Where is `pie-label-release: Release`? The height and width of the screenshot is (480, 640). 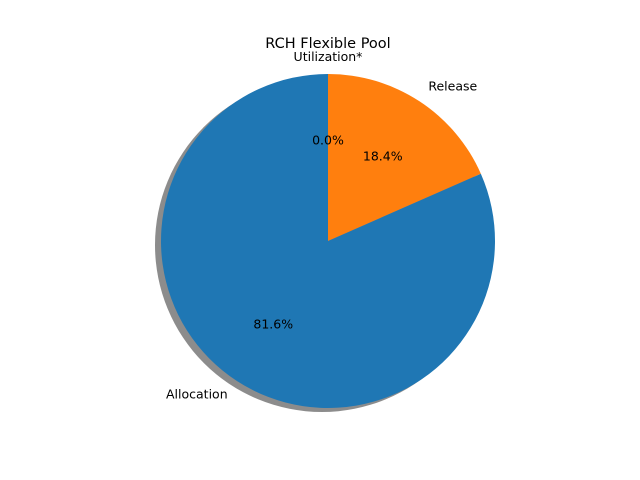
pie-label-release: Release is located at coordinates (452, 86).